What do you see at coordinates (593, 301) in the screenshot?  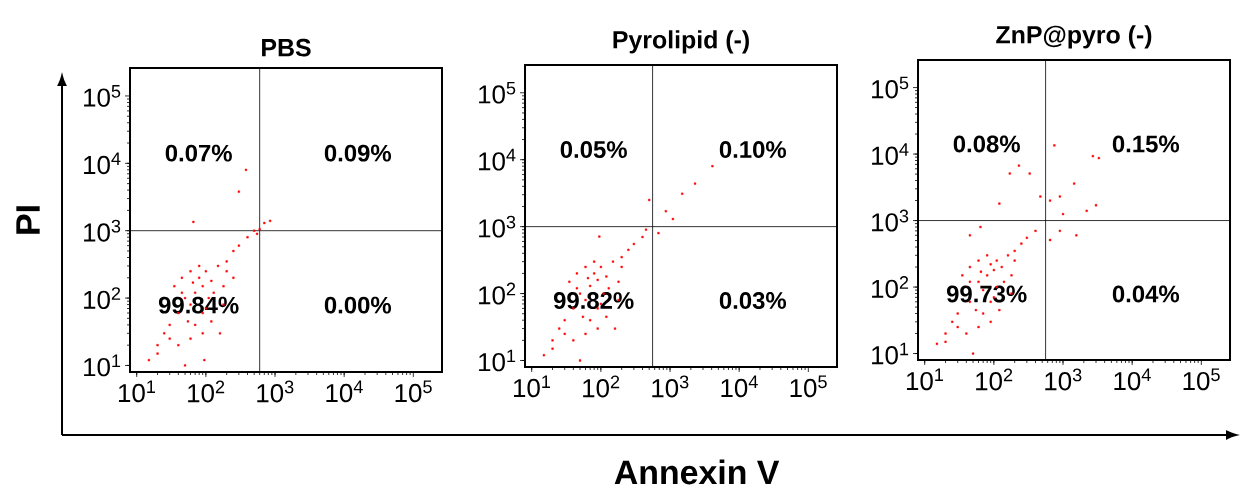 I see `annotation: 99.82%` at bounding box center [593, 301].